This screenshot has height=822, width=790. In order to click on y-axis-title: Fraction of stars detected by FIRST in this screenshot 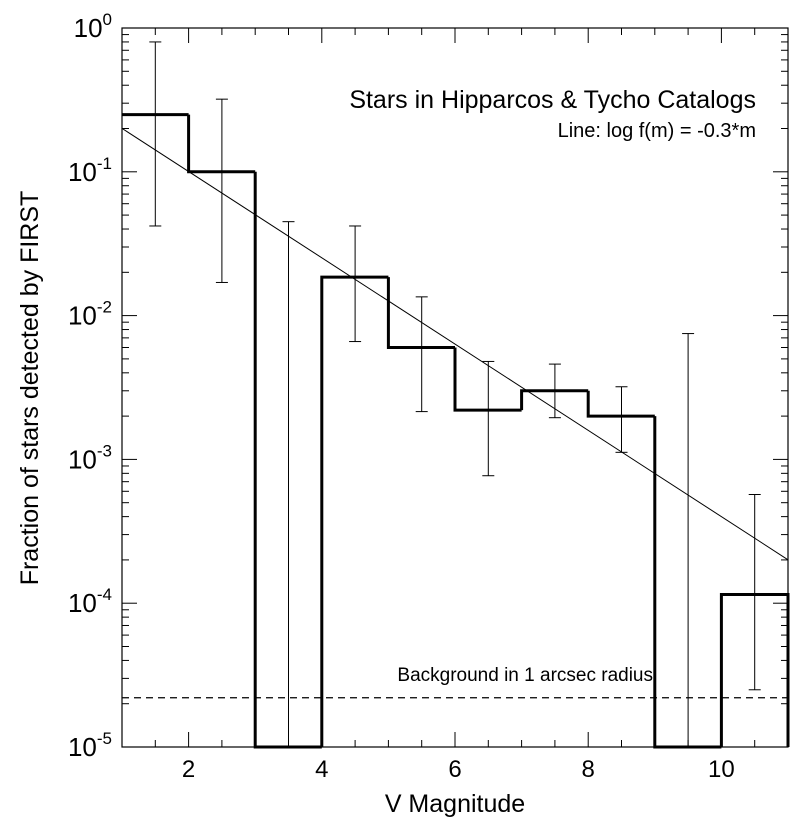, I will do `click(30, 388)`.